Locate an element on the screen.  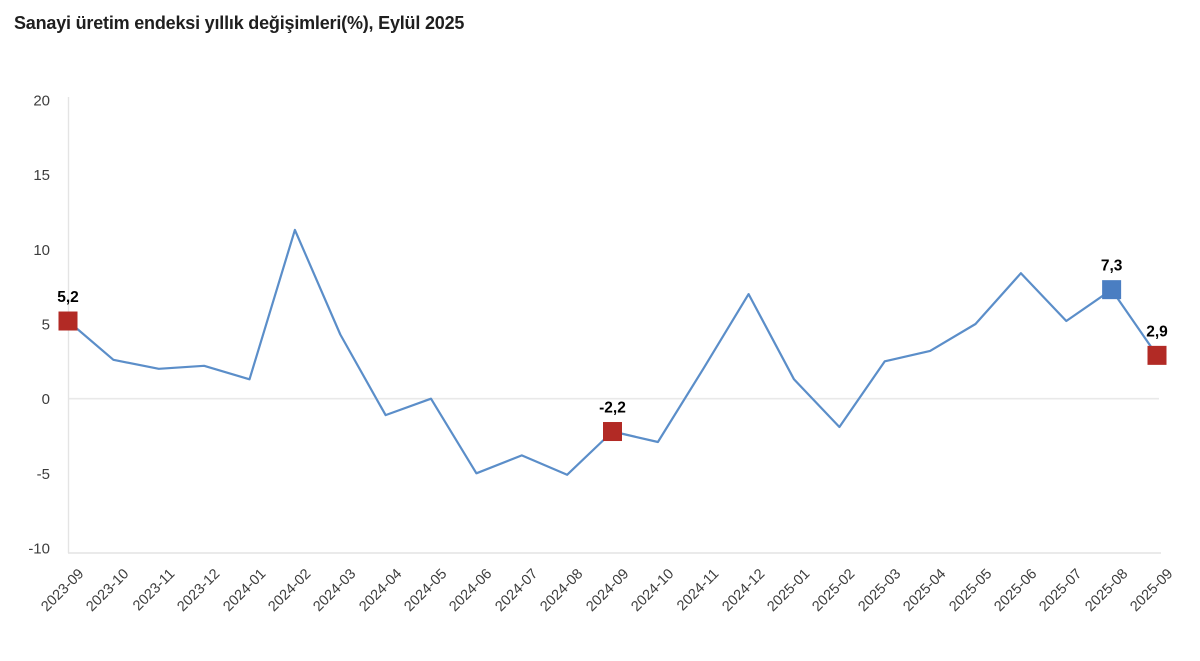
y-tick-label: 20 is located at coordinates (41, 101).